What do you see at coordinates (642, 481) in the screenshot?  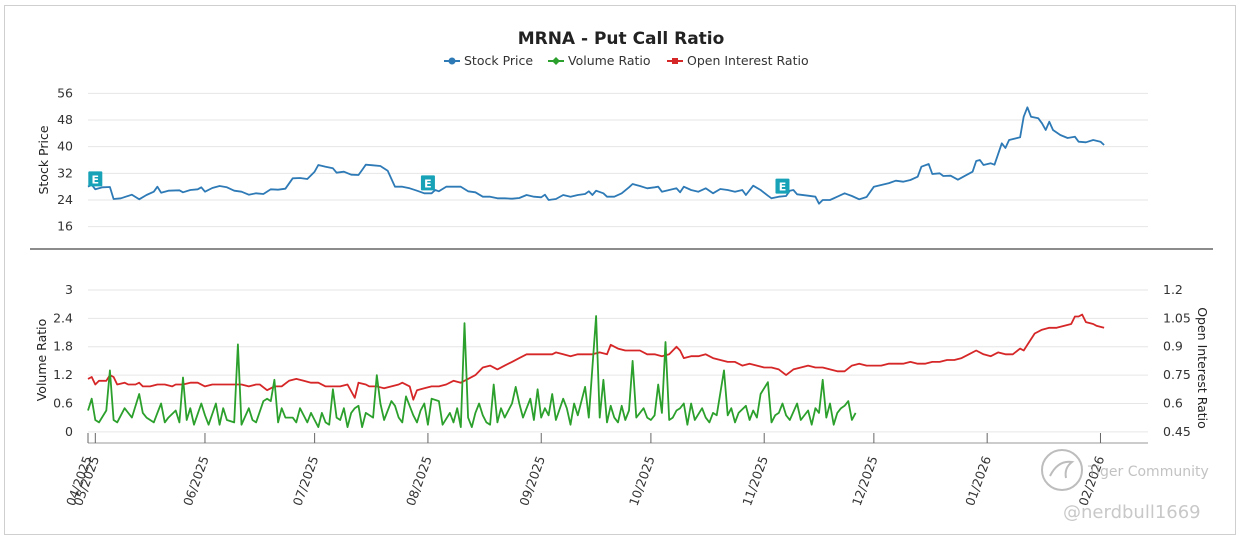 I see `x-tick-label: 10/2025` at bounding box center [642, 481].